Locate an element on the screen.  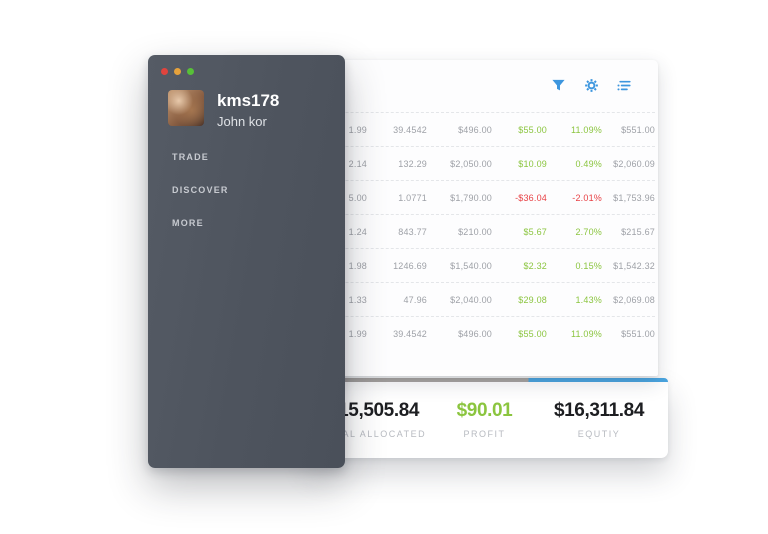
units-cell: 843.77 is located at coordinates (412, 231).